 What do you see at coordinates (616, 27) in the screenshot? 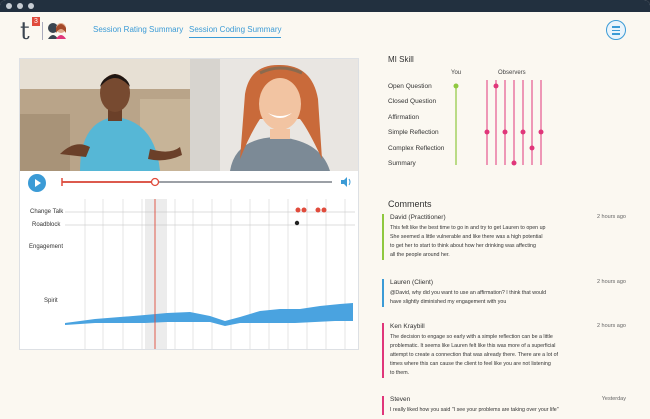
I see `hamburger-icon` at bounding box center [616, 27].